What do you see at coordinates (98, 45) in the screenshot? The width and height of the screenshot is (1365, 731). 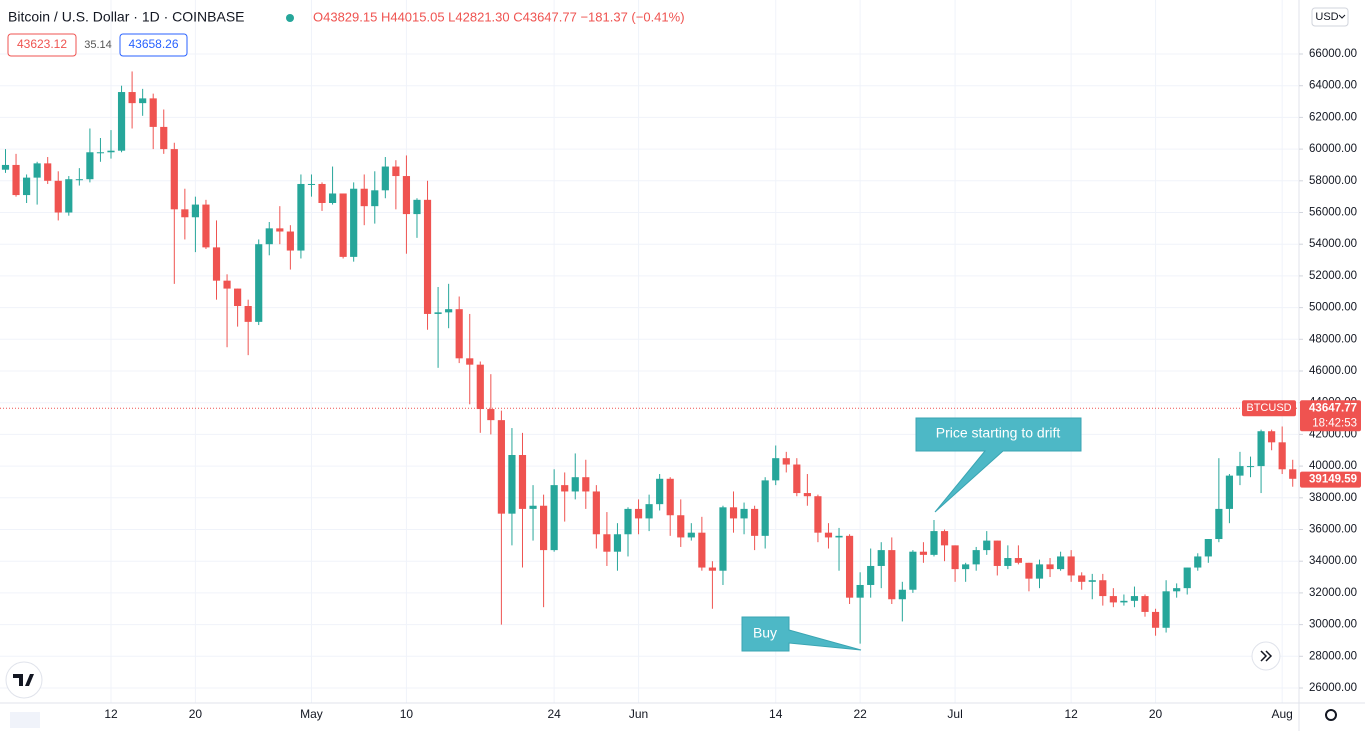 I see `spread: 35.14` at bounding box center [98, 45].